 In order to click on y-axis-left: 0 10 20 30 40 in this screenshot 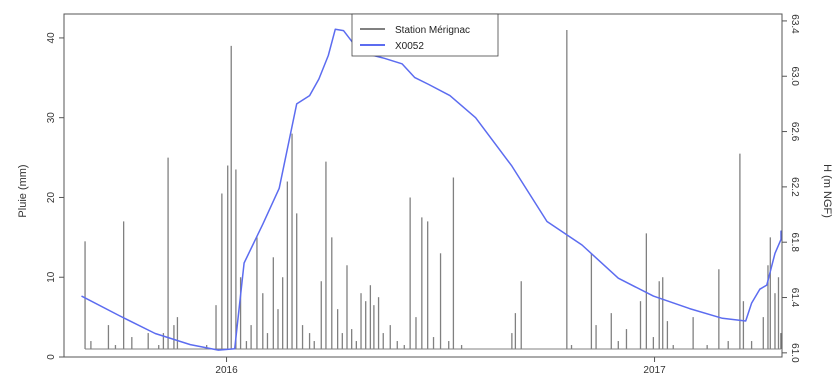, I will do `click(55, 196)`.